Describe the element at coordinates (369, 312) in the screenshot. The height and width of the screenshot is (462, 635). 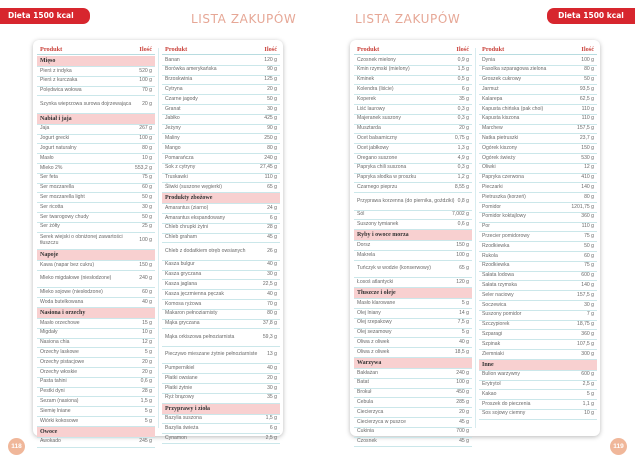
I see `item-name: Olej lniany` at that location.